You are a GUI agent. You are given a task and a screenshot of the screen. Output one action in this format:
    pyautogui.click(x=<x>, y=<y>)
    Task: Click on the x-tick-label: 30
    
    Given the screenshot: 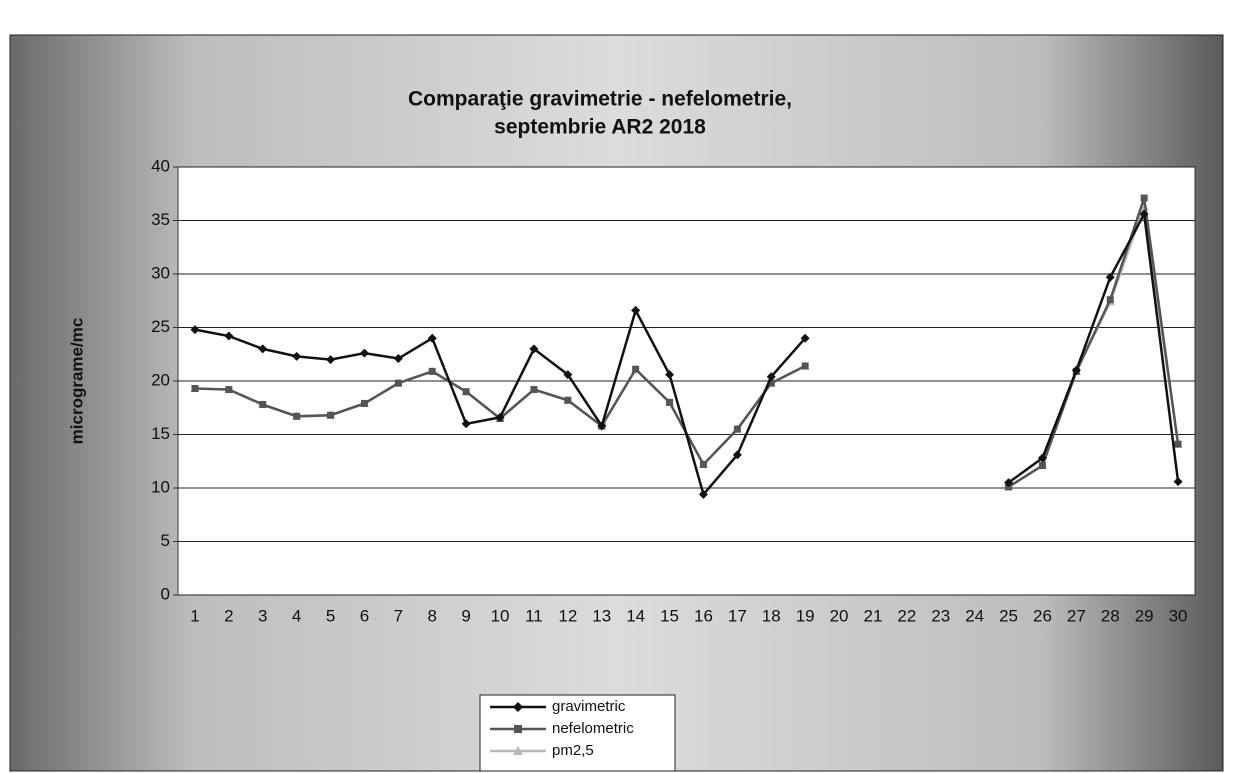 What is the action you would take?
    pyautogui.click(x=1178, y=615)
    